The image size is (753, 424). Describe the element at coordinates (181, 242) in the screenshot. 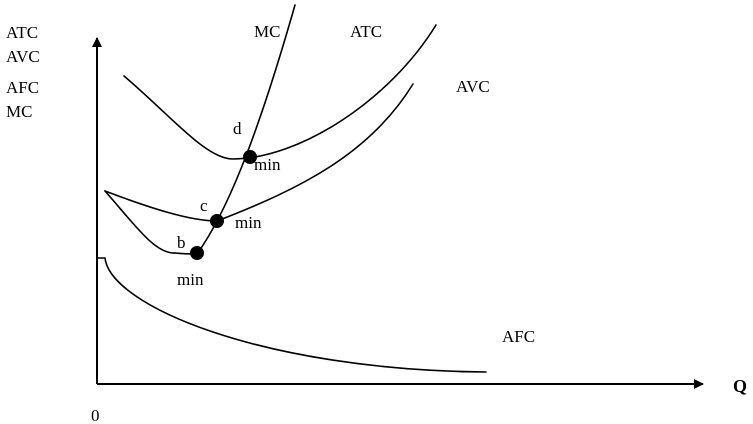

I see `point-b-label: b` at that location.